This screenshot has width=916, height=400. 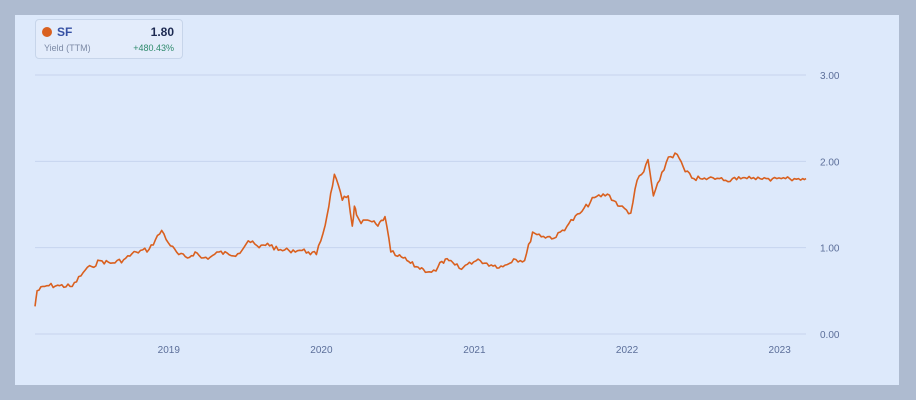 I want to click on x-tick-label: 2023, so click(x=780, y=350).